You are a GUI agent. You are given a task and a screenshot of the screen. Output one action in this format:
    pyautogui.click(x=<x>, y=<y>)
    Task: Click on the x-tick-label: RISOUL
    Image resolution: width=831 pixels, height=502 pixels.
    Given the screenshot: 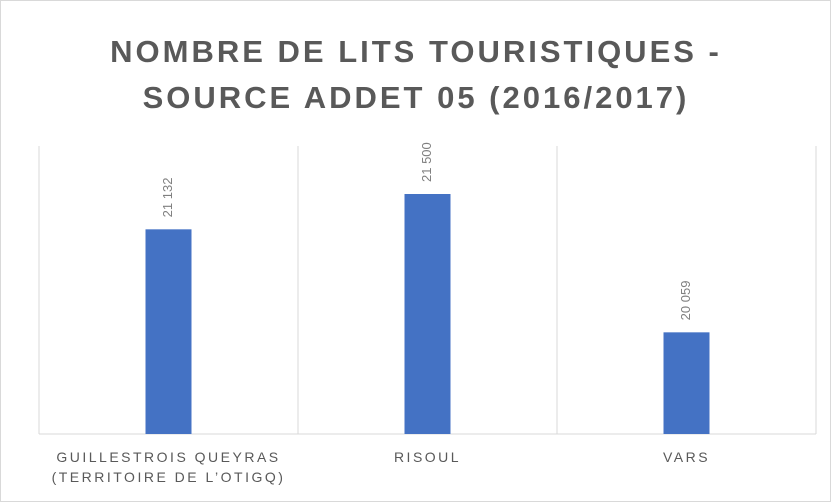 What is the action you would take?
    pyautogui.click(x=427, y=457)
    